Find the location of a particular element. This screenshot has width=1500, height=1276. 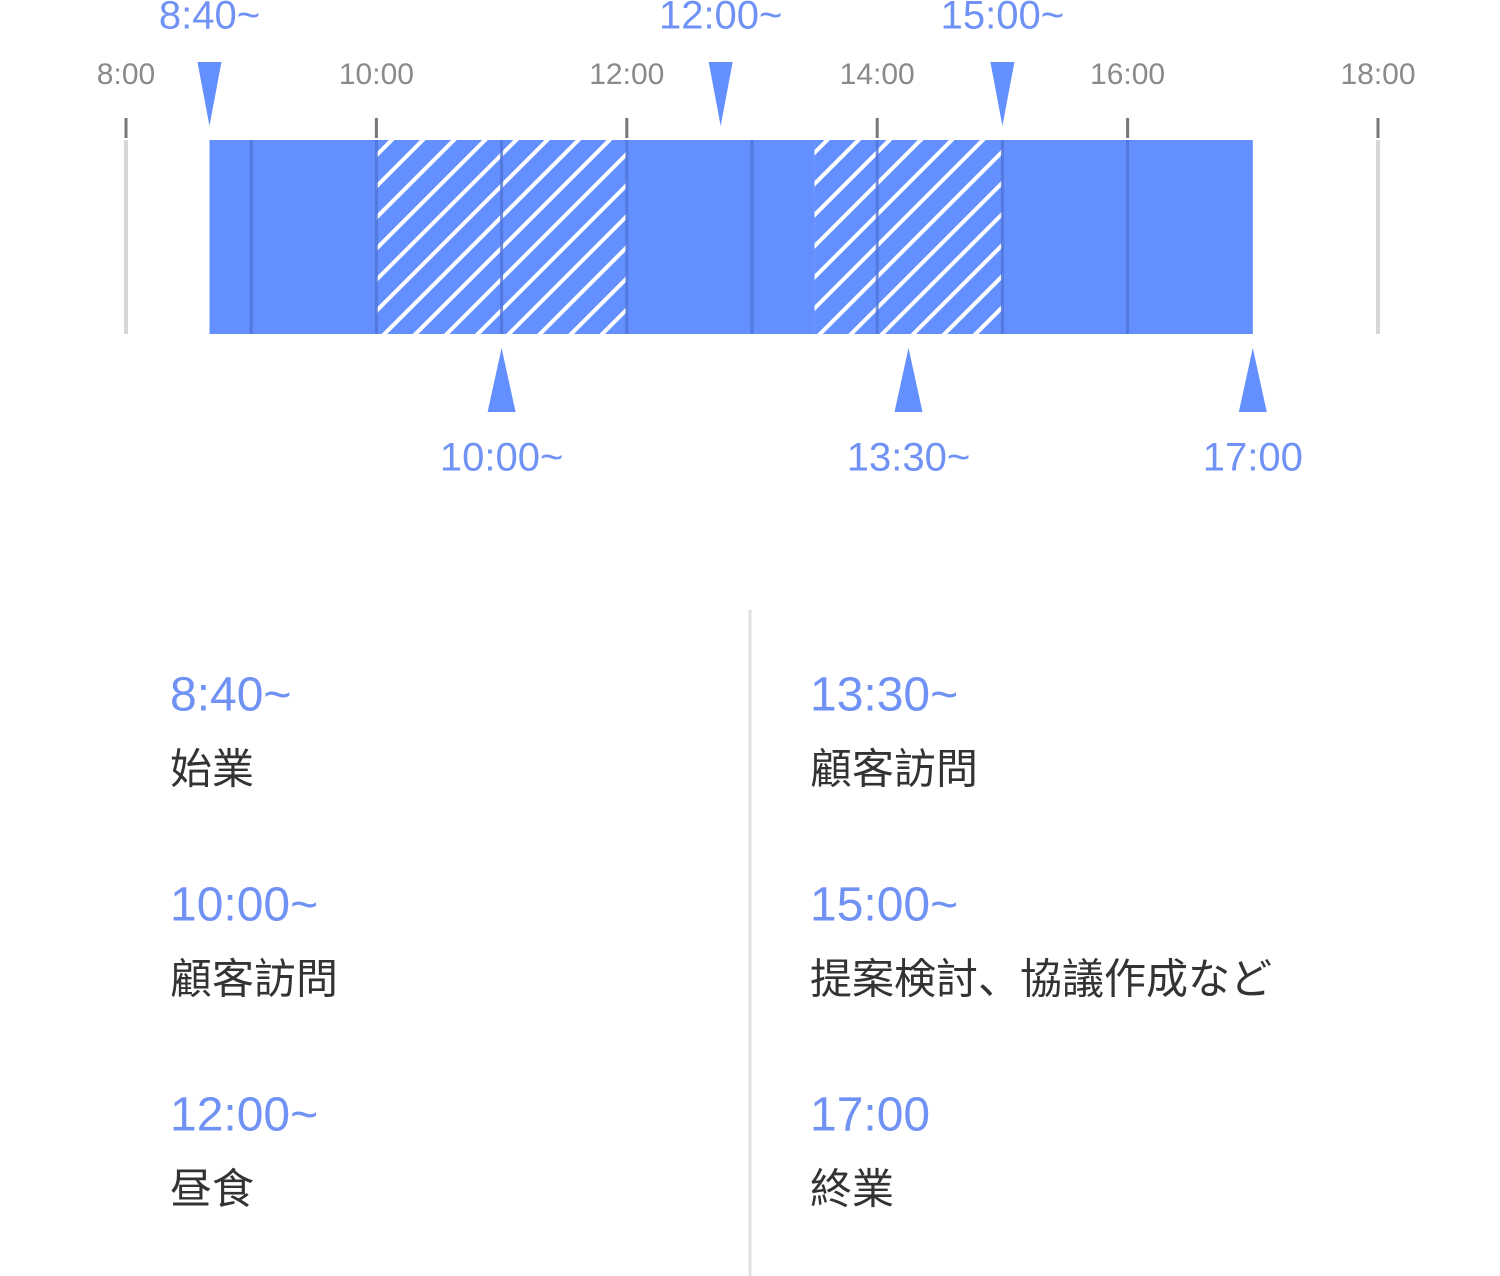

marker-label: 12:00~ is located at coordinates (720, 19).